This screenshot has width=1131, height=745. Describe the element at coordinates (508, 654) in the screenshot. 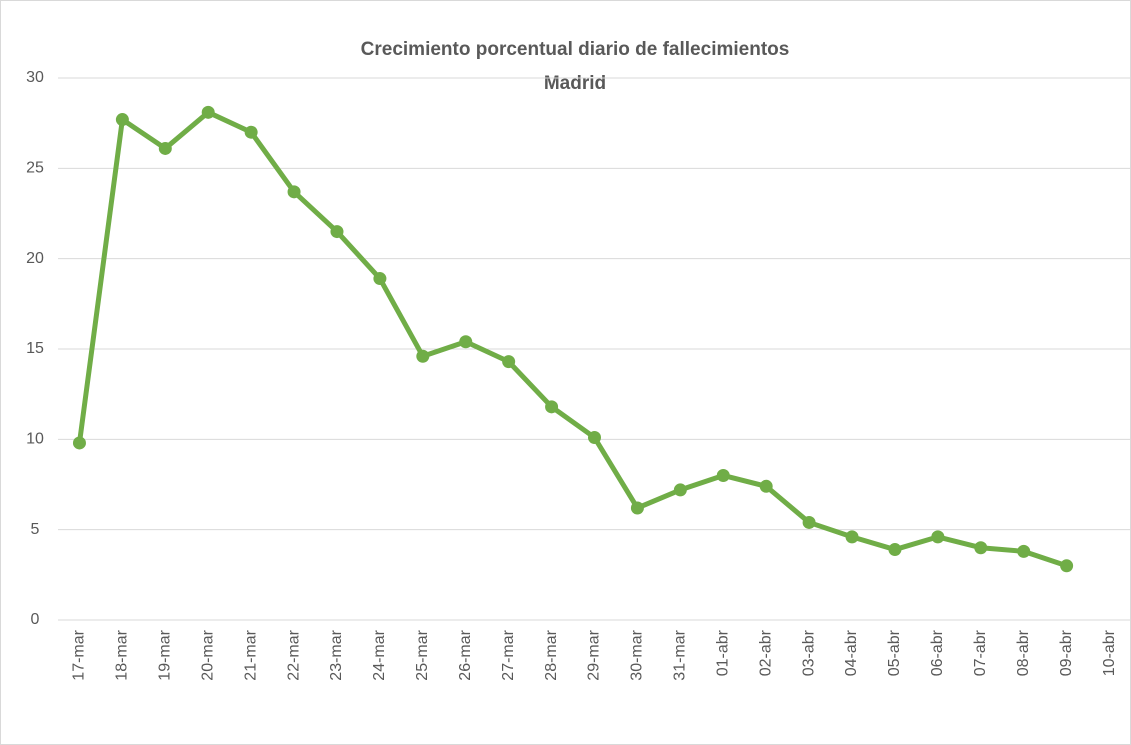

I see `x-tick-label: 27-mar` at that location.